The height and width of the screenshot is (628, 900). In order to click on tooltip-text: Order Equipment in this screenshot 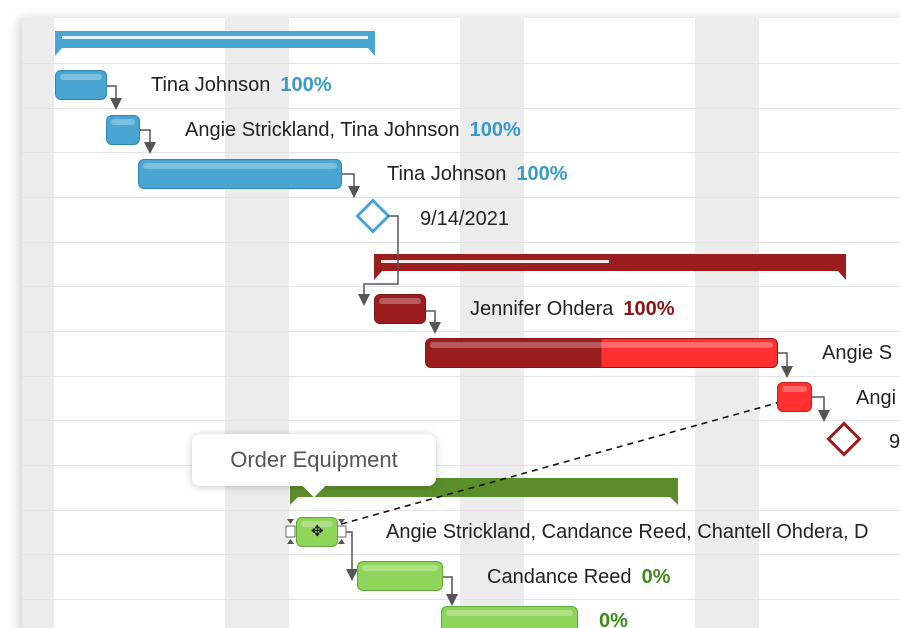, I will do `click(314, 459)`.